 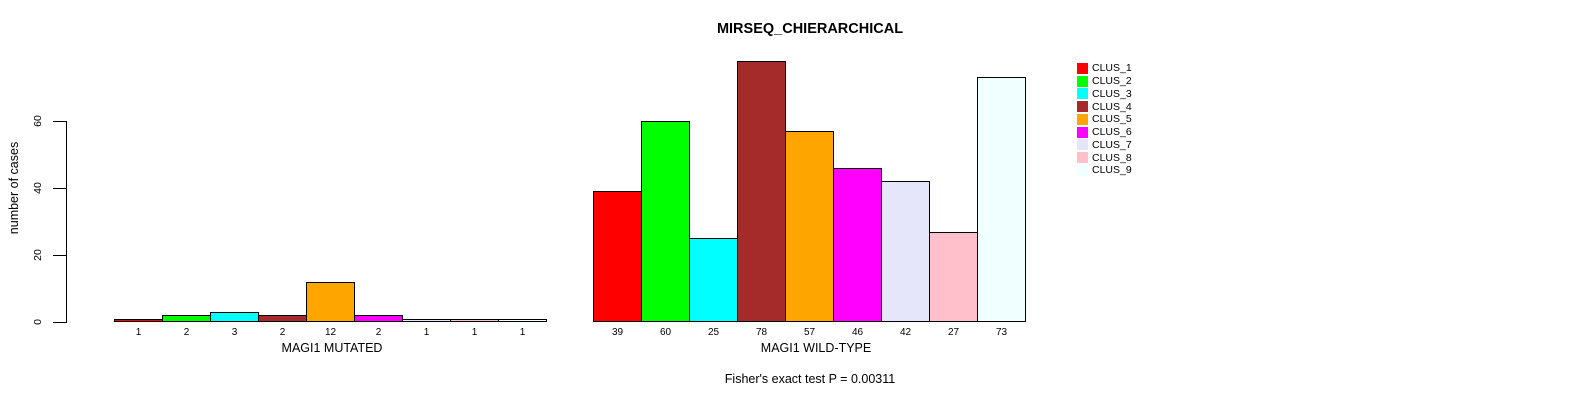 I want to click on bar-value-label: 3, so click(x=234, y=332).